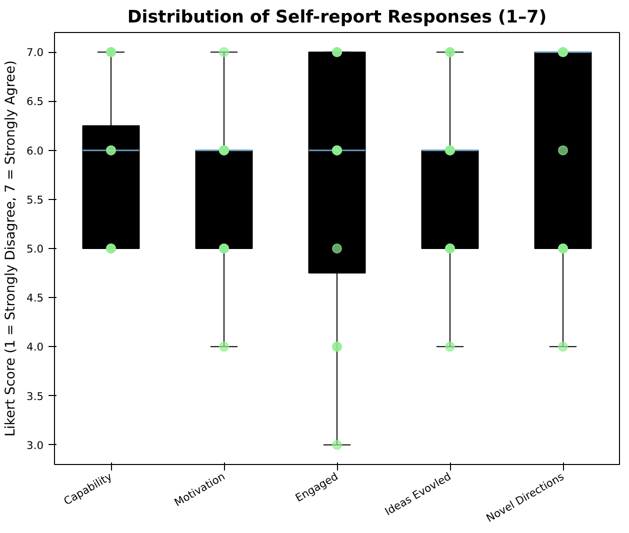  Describe the element at coordinates (35, 199) in the screenshot. I see `y-tick-label: 5.5` at that location.